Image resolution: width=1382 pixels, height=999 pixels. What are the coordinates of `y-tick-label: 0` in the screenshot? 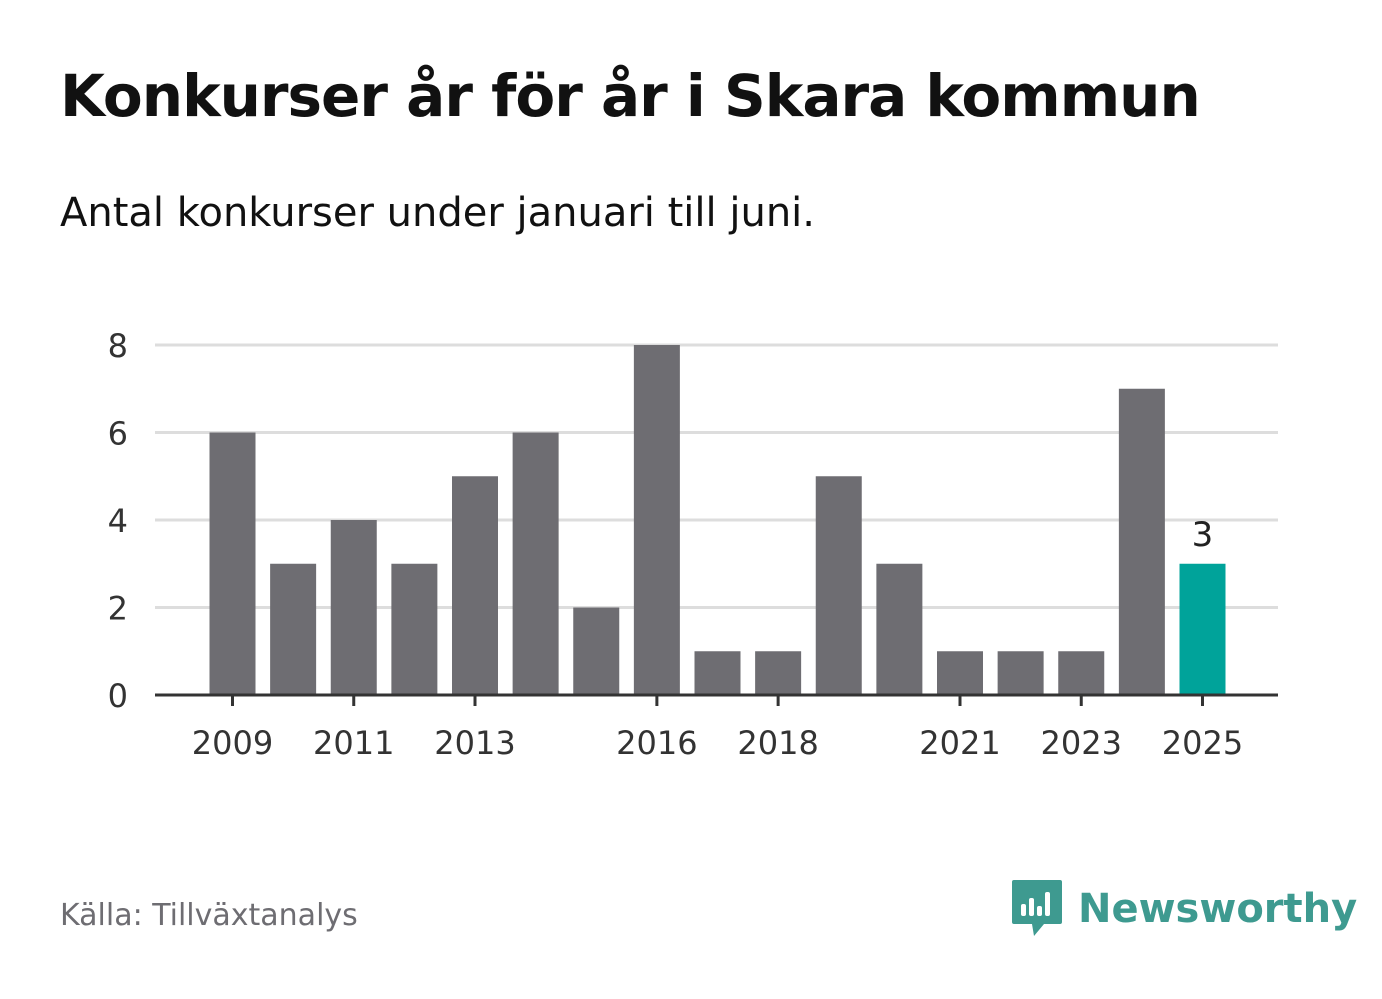 It's located at (118, 696).